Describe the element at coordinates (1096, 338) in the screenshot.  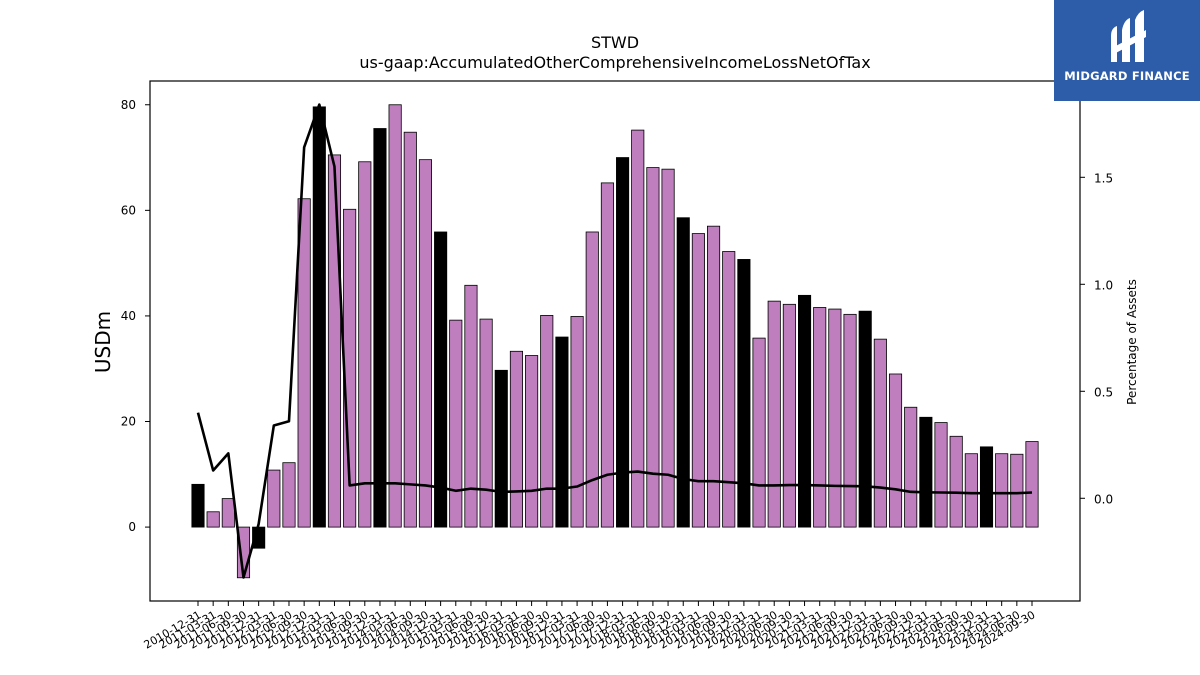
I see `y2-axis: 0.0 0.5 1.0 1.5` at that location.